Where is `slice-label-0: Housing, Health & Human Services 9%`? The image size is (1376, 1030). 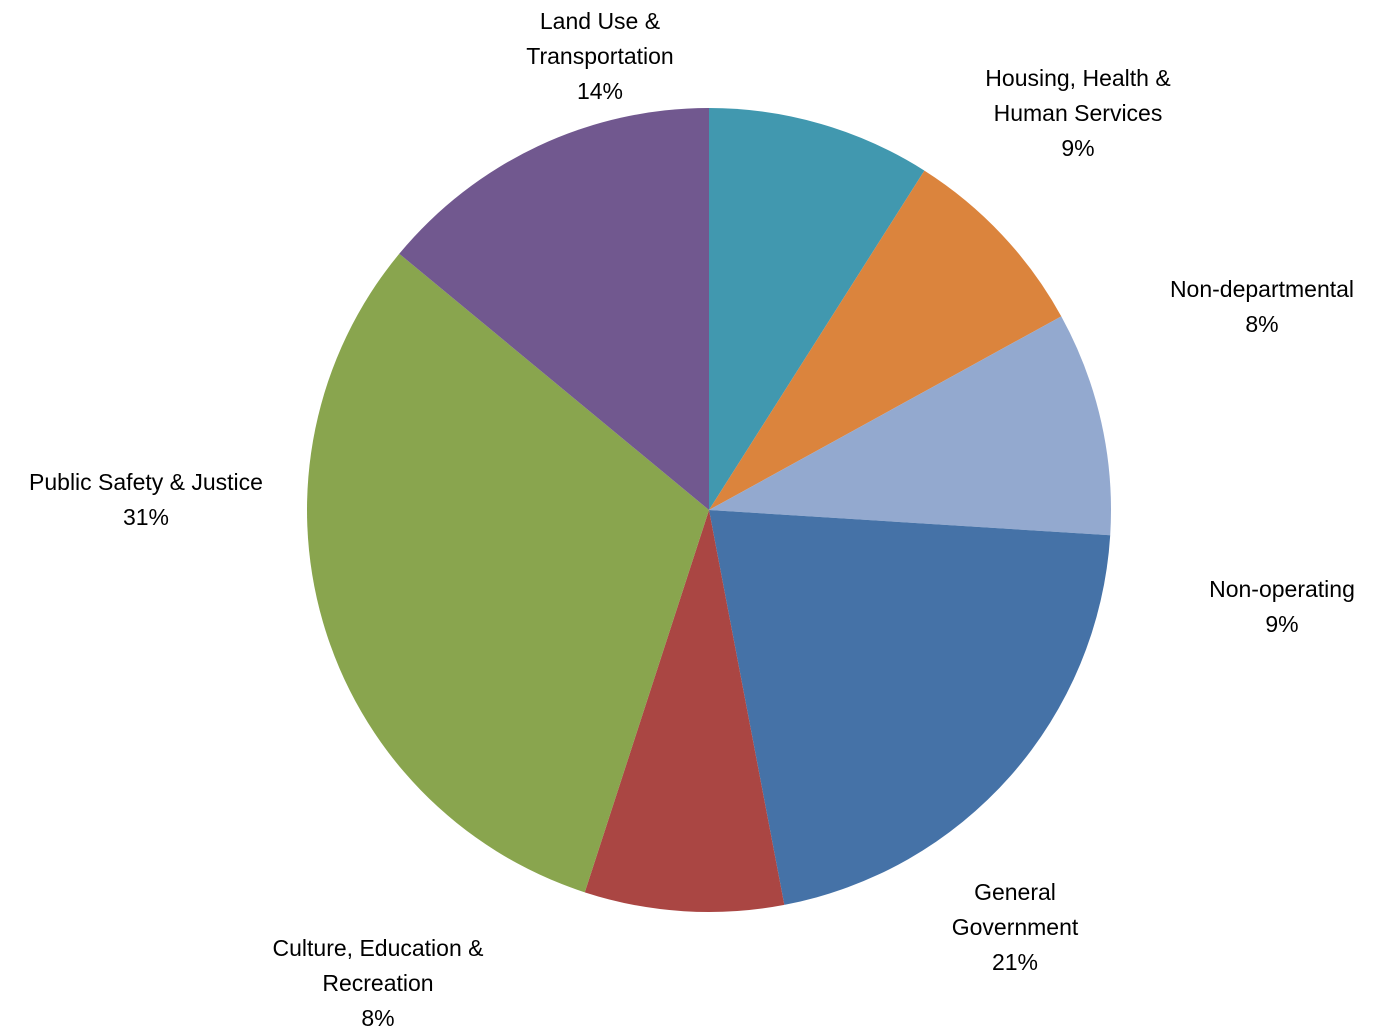 slice-label-0: Housing, Health & Human Services 9% is located at coordinates (1077, 113).